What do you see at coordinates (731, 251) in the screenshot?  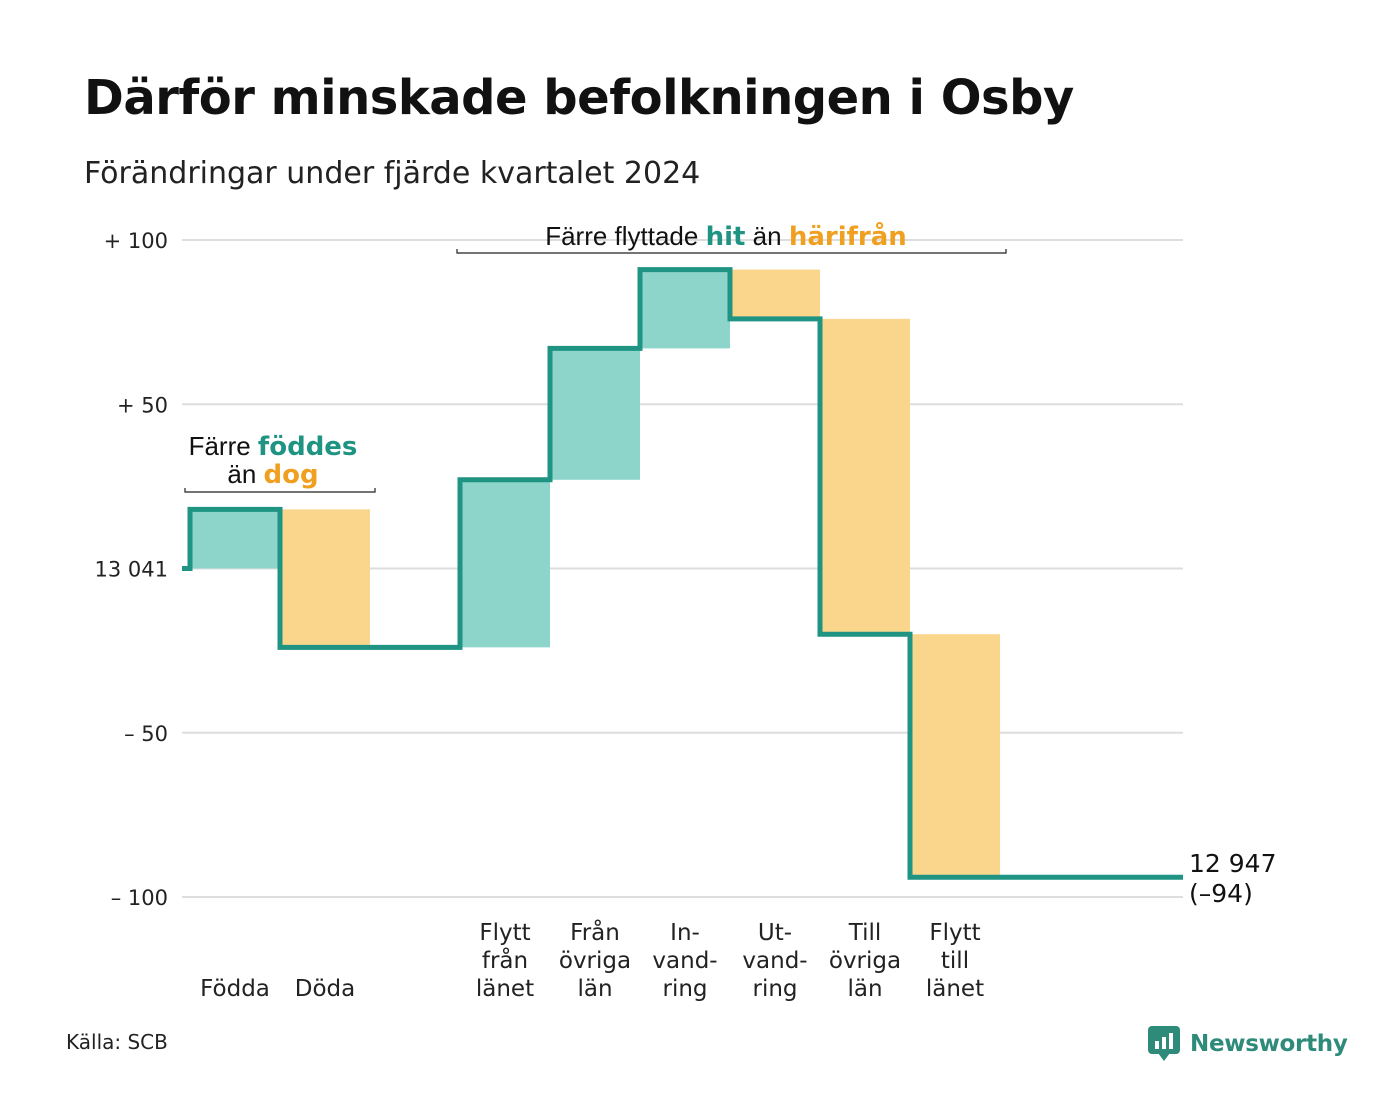 I see `annotation-migration-bracket` at bounding box center [731, 251].